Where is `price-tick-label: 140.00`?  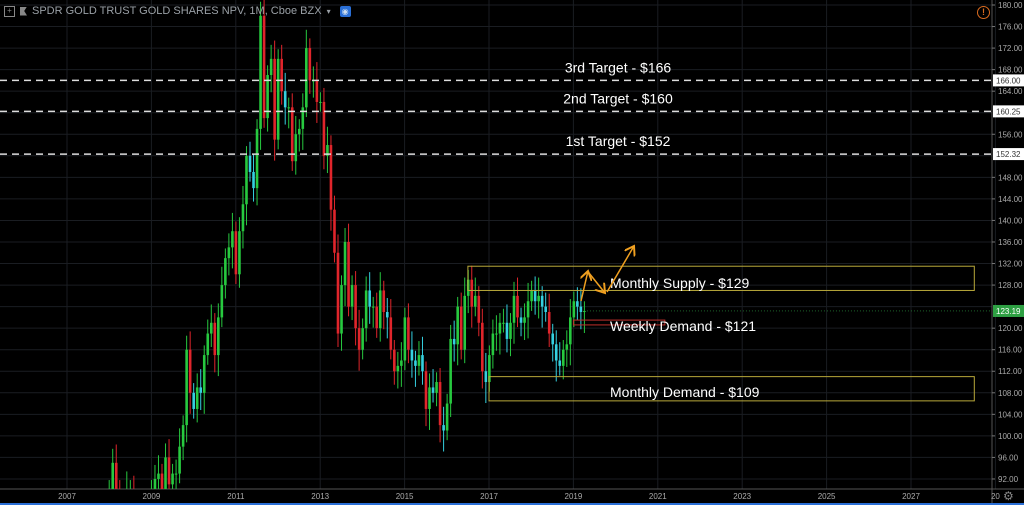
price-tick-label: 140.00 is located at coordinates (1010, 220).